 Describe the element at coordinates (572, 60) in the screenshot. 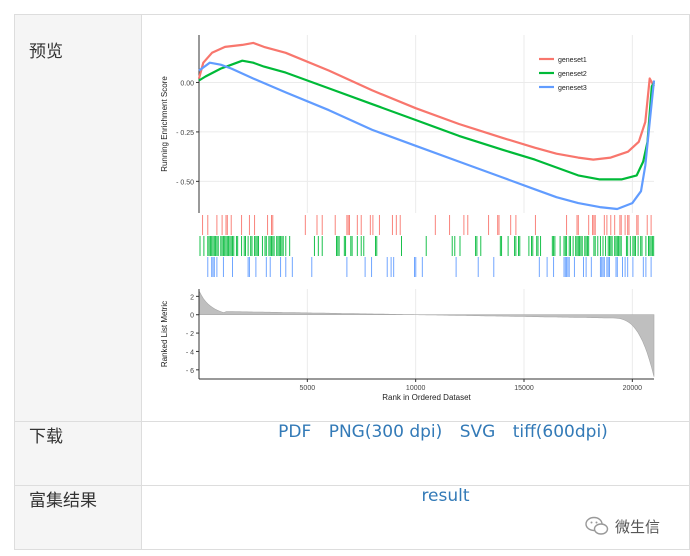

I see `legend-label-geneset1: geneset1` at that location.